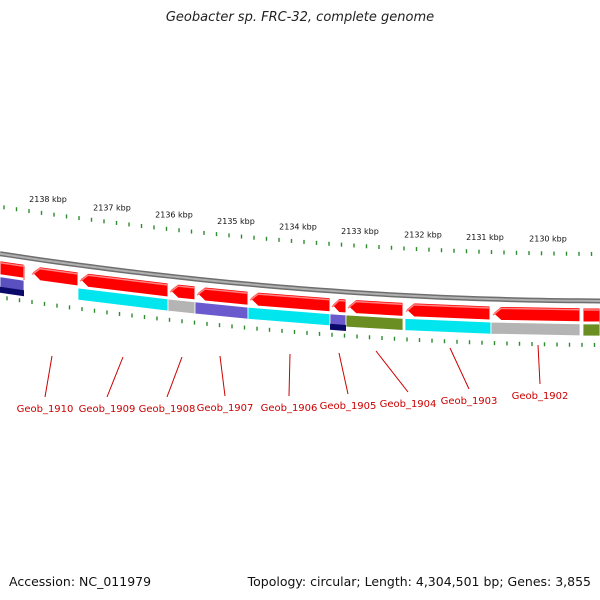  What do you see at coordinates (408, 404) in the screenshot?
I see `gene-label: Geob_1904` at bounding box center [408, 404].